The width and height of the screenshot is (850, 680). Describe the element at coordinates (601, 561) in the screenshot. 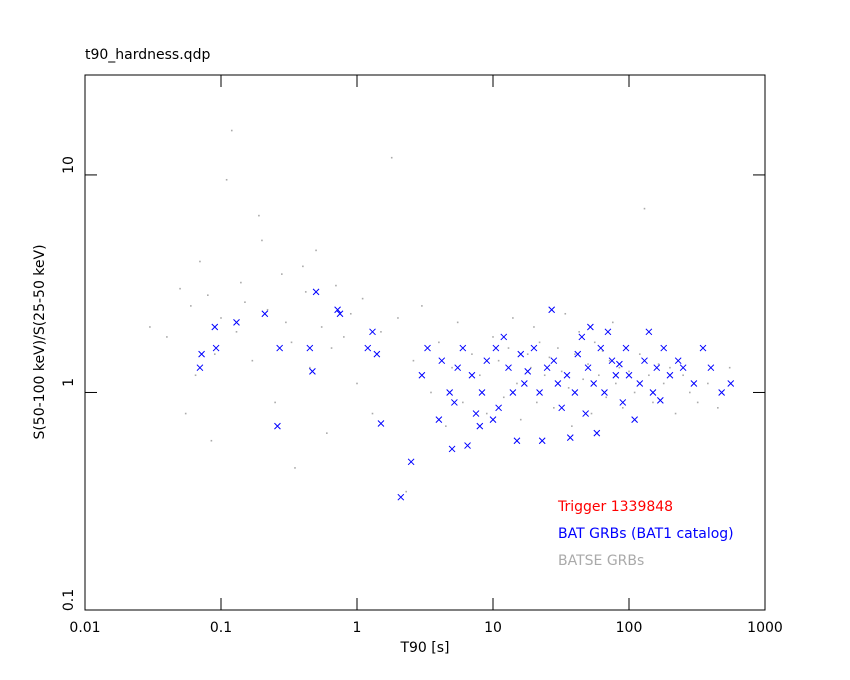

I see `legend-entry: BATSE GRBs` at that location.